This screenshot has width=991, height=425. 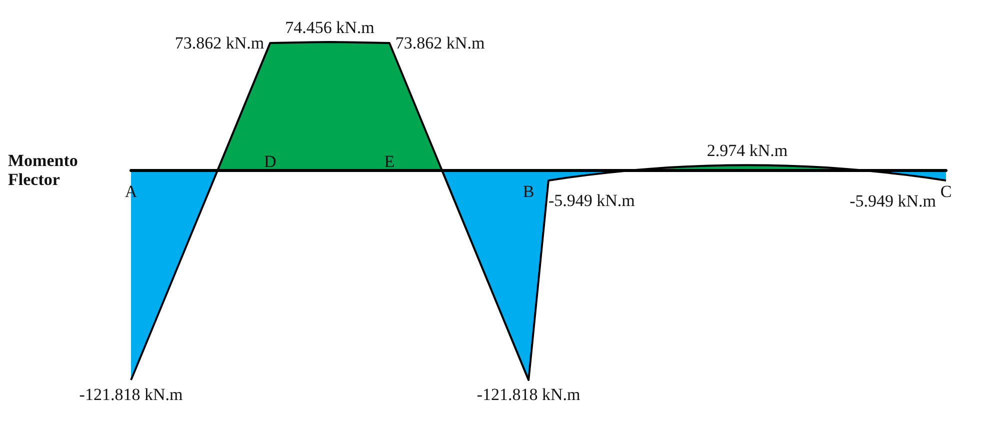 I want to click on x-tick-label: A, so click(x=131, y=192).